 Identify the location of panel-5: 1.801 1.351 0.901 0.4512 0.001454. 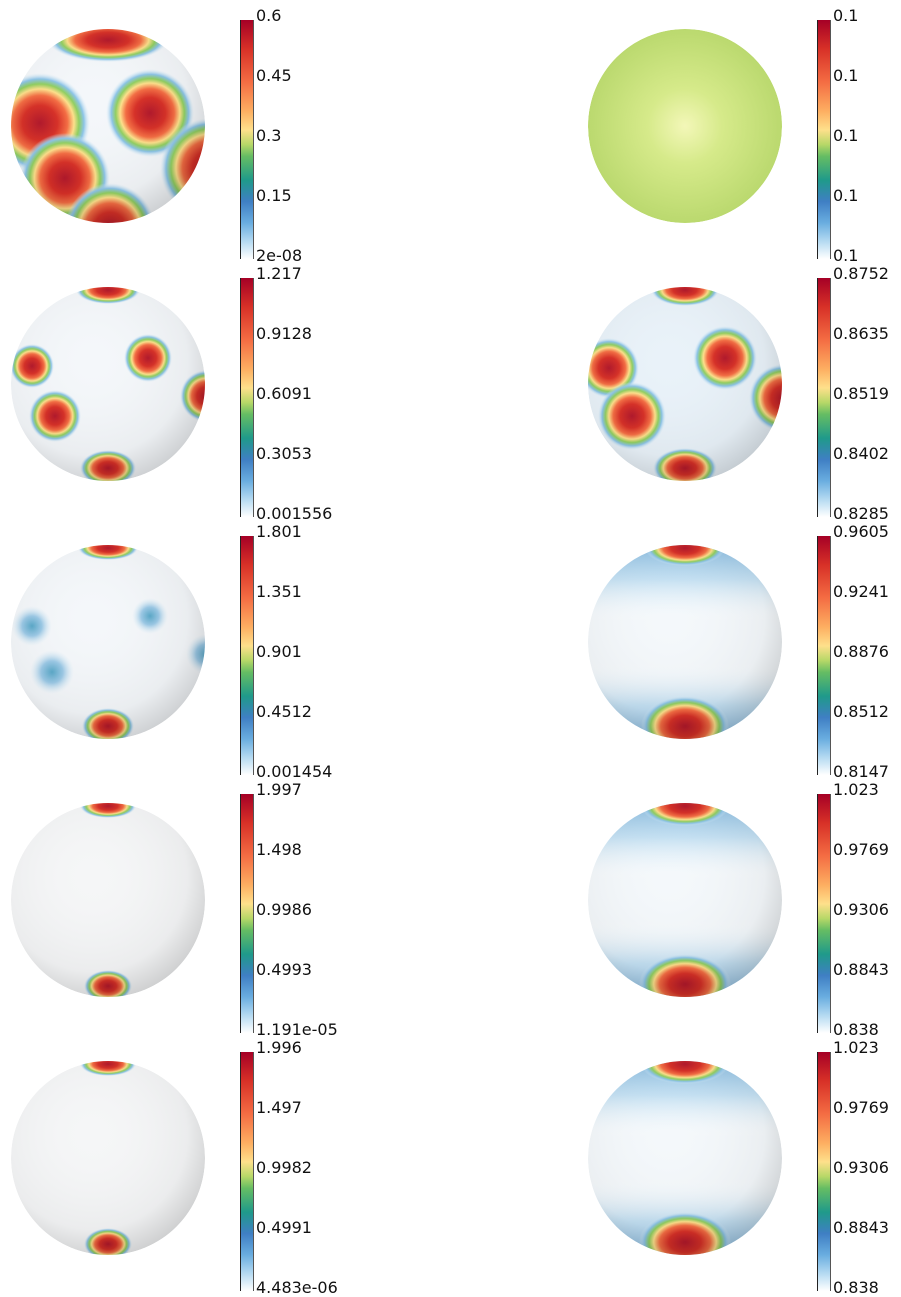
(200, 648).